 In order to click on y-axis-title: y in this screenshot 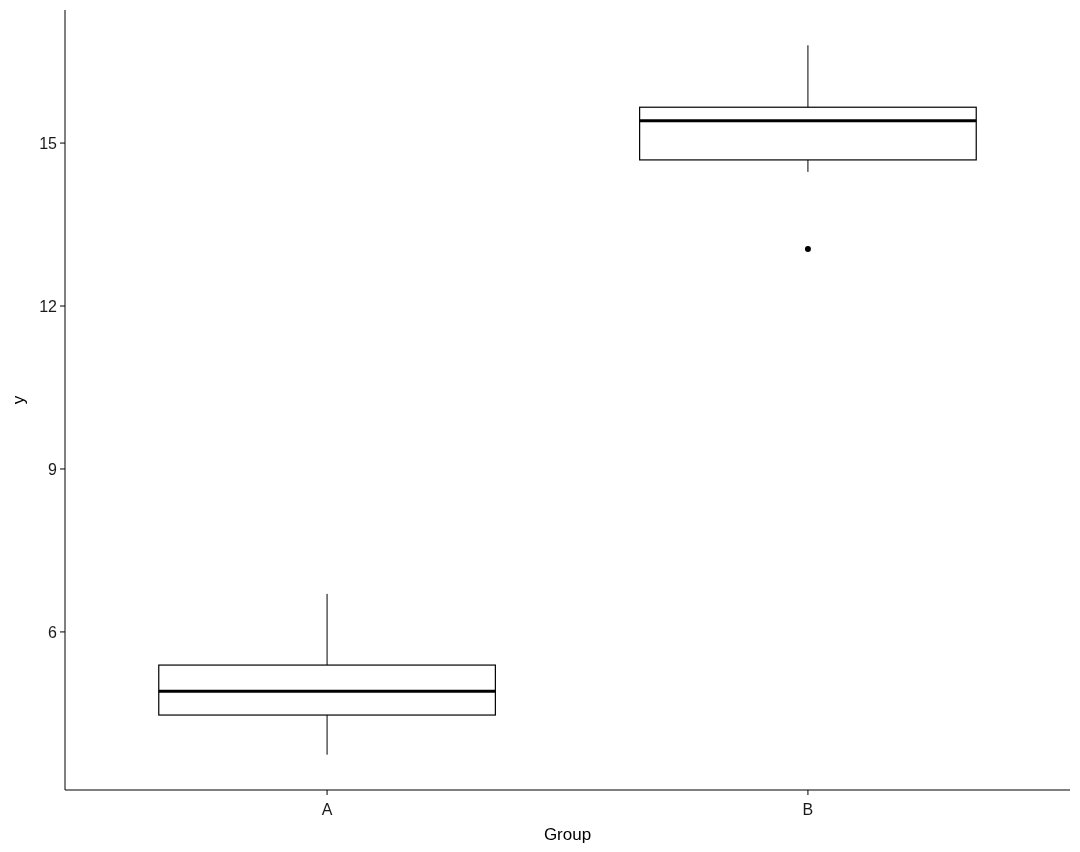, I will do `click(18, 400)`.